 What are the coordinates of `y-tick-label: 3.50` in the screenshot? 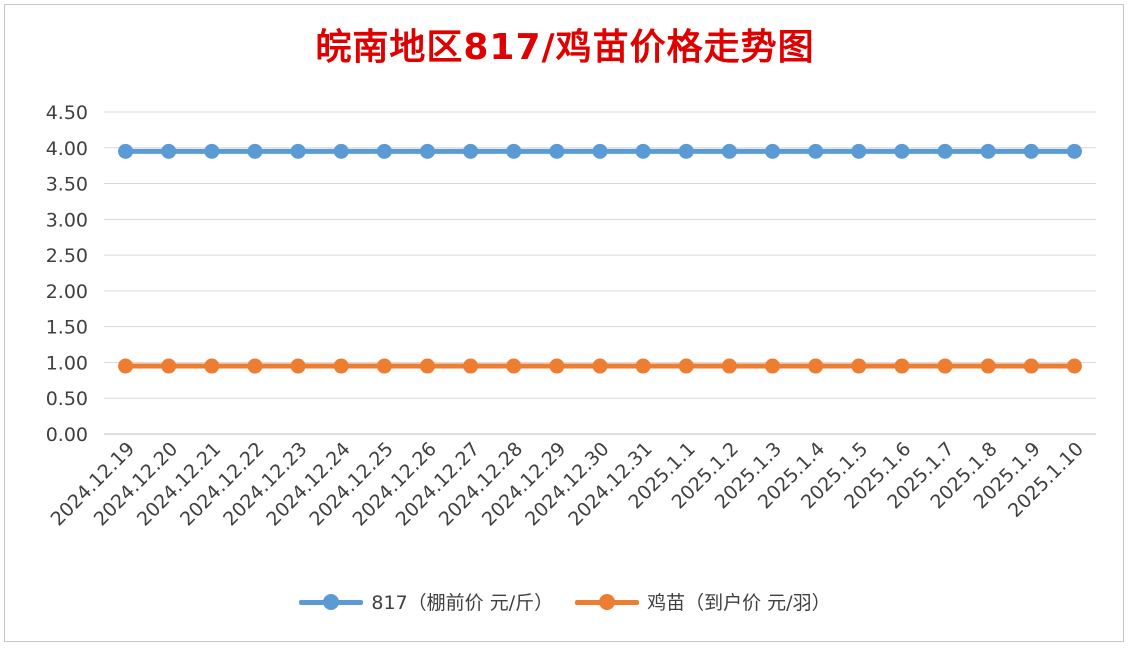 It's located at (67, 185).